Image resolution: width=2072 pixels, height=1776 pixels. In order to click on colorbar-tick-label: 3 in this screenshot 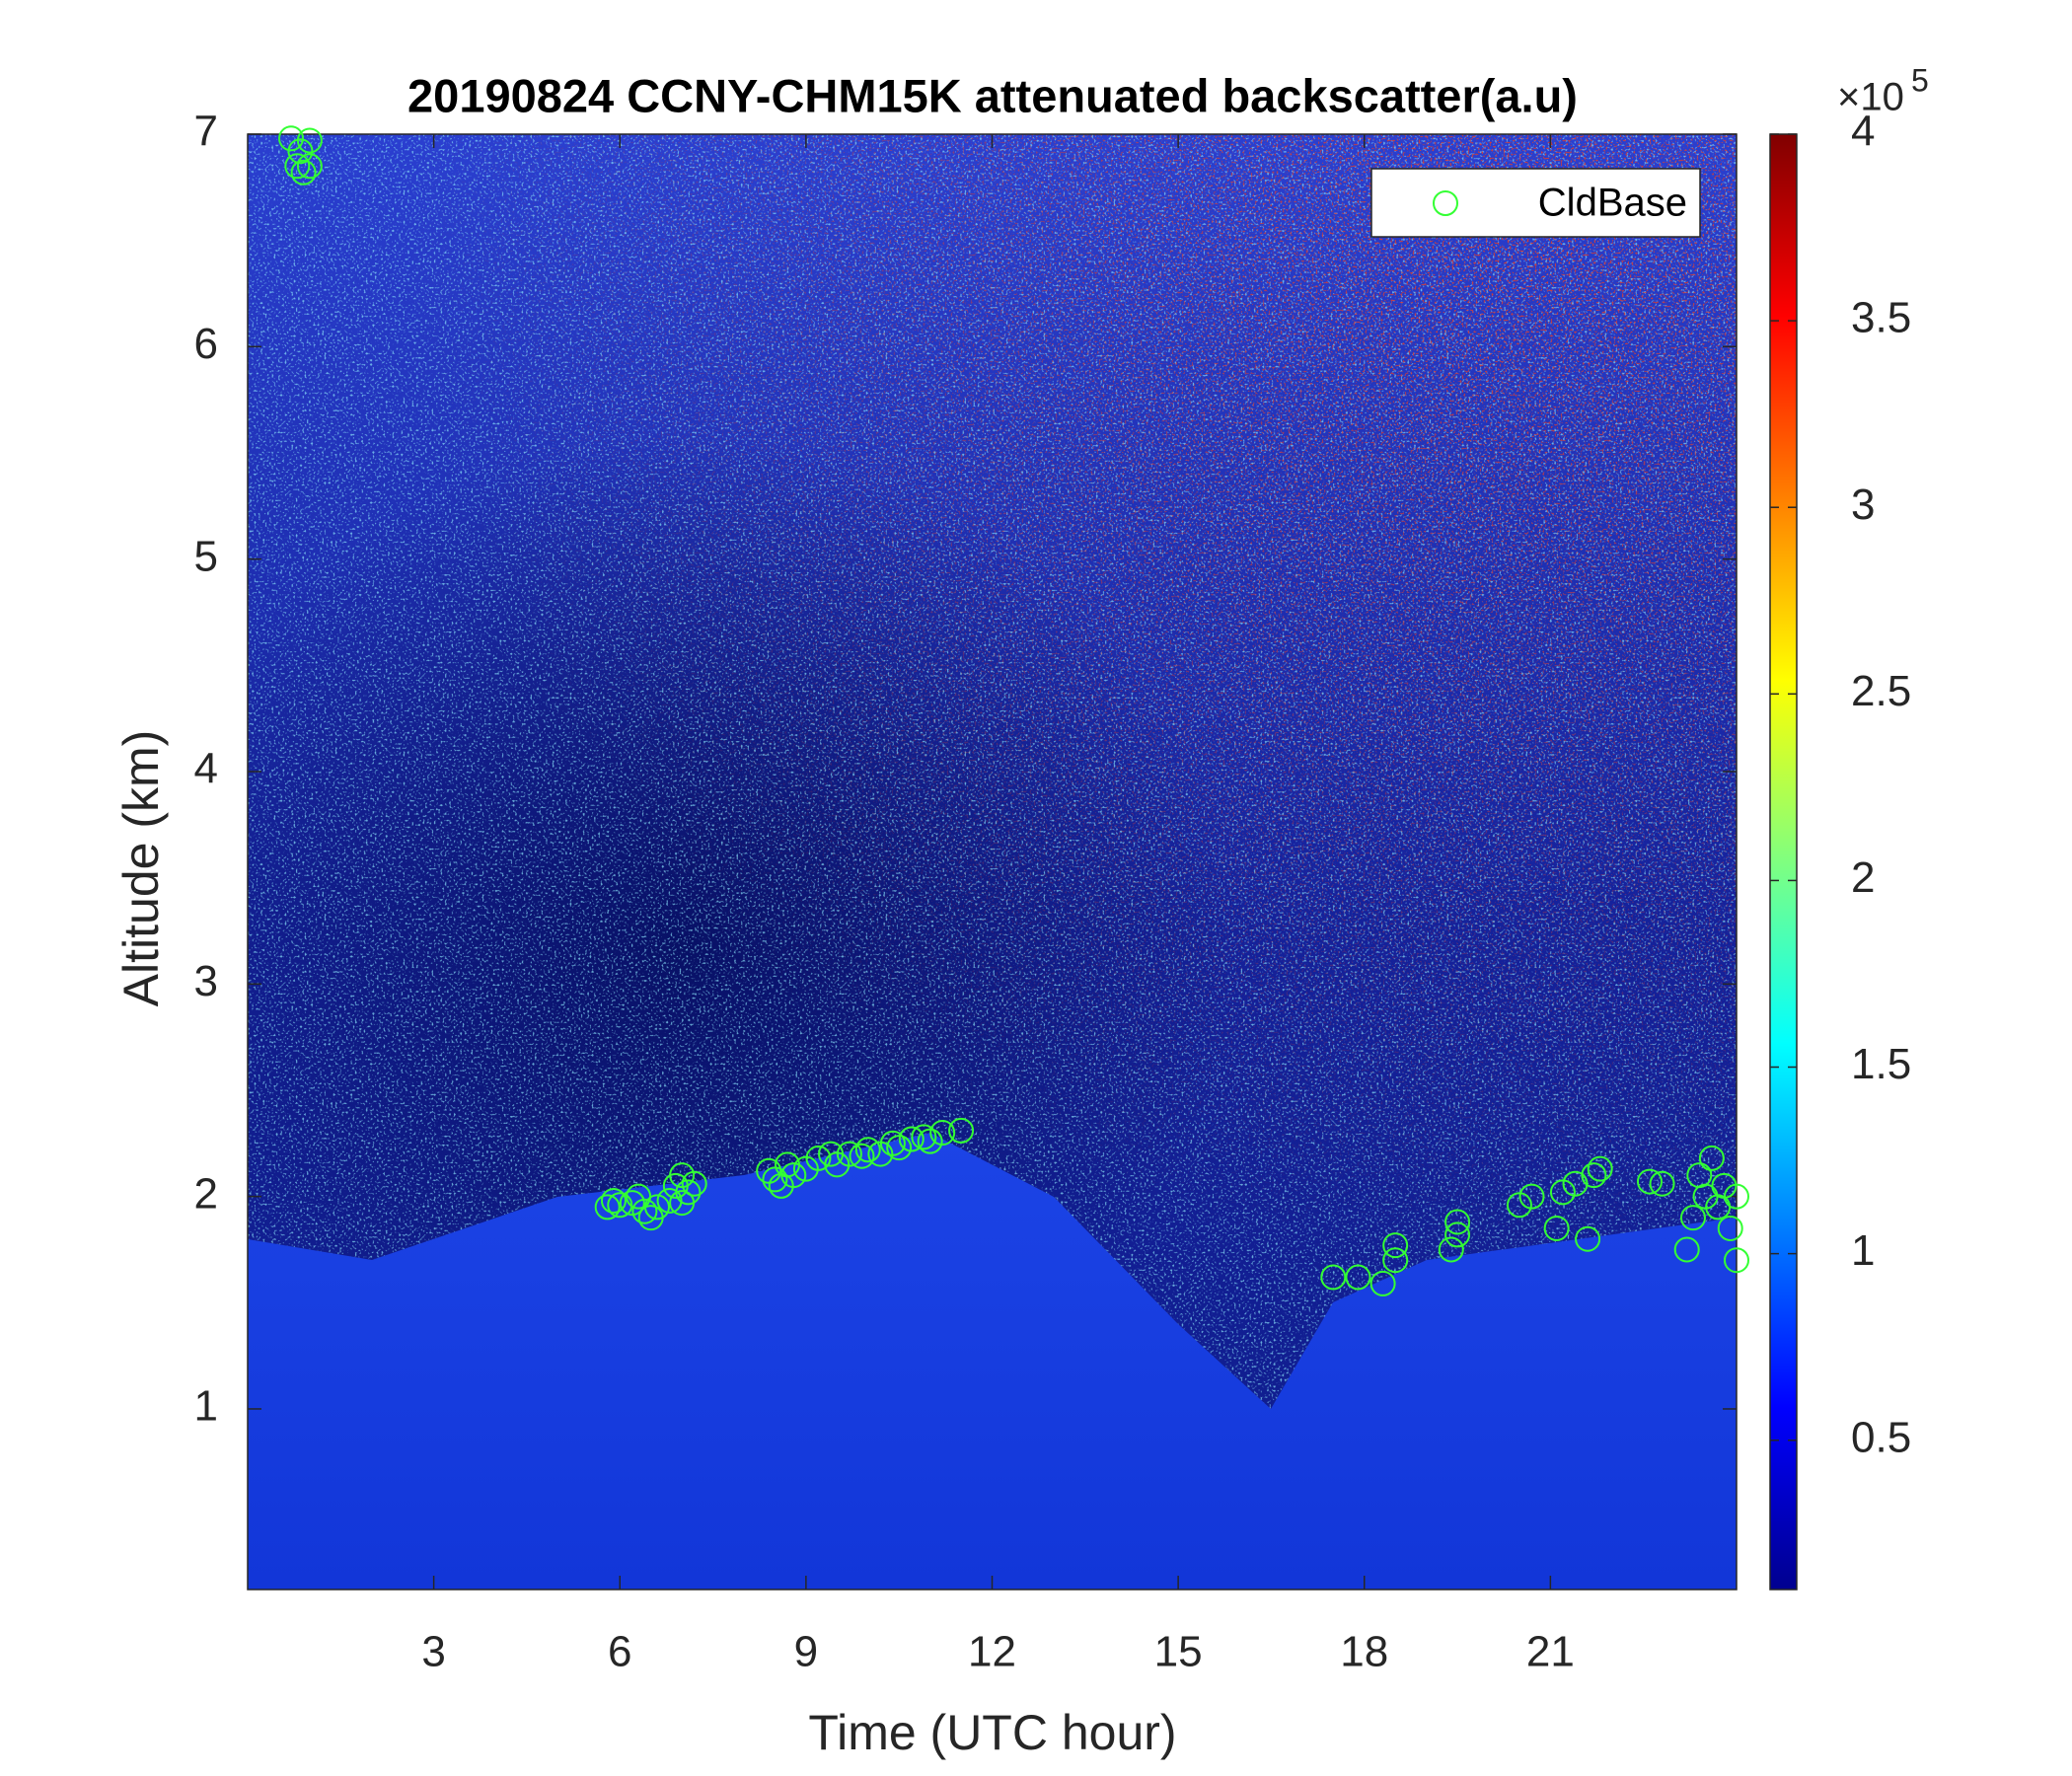, I will do `click(1863, 505)`.